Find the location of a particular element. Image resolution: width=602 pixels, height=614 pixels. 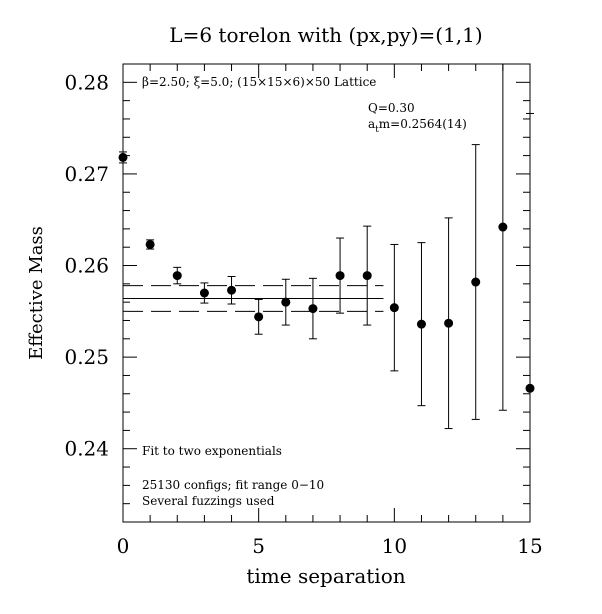

y-tick-label: 0.26 is located at coordinates (86, 266).